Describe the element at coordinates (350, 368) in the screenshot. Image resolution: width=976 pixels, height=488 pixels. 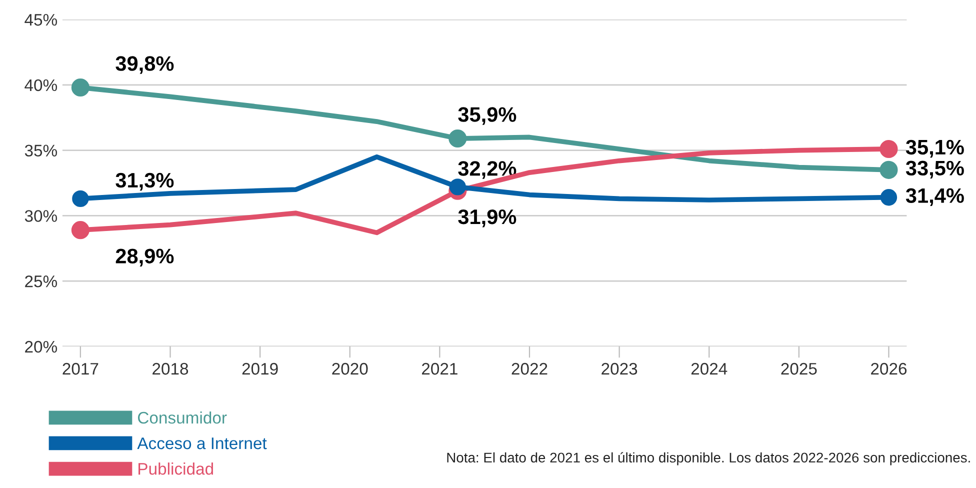
I see `x-tick-label: 2020` at that location.